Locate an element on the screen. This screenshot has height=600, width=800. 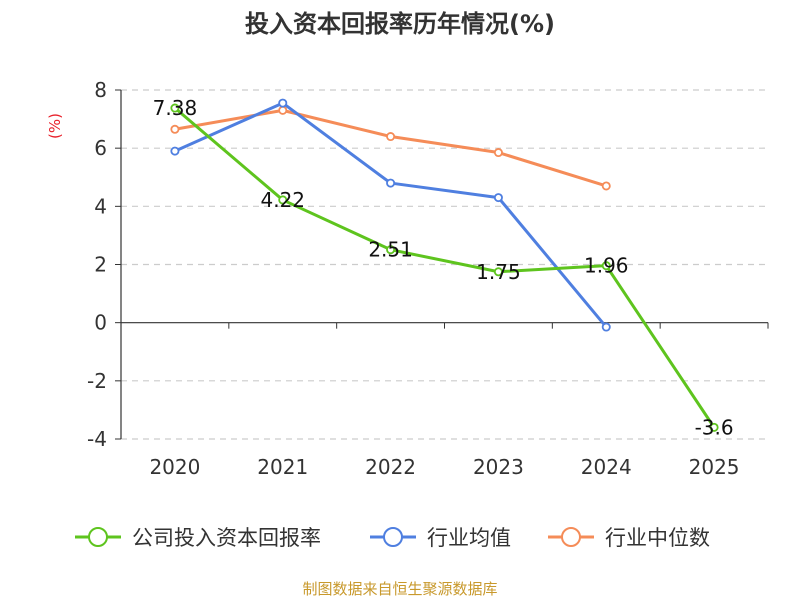
y-axis-unit: (%) is located at coordinates (55, 126).